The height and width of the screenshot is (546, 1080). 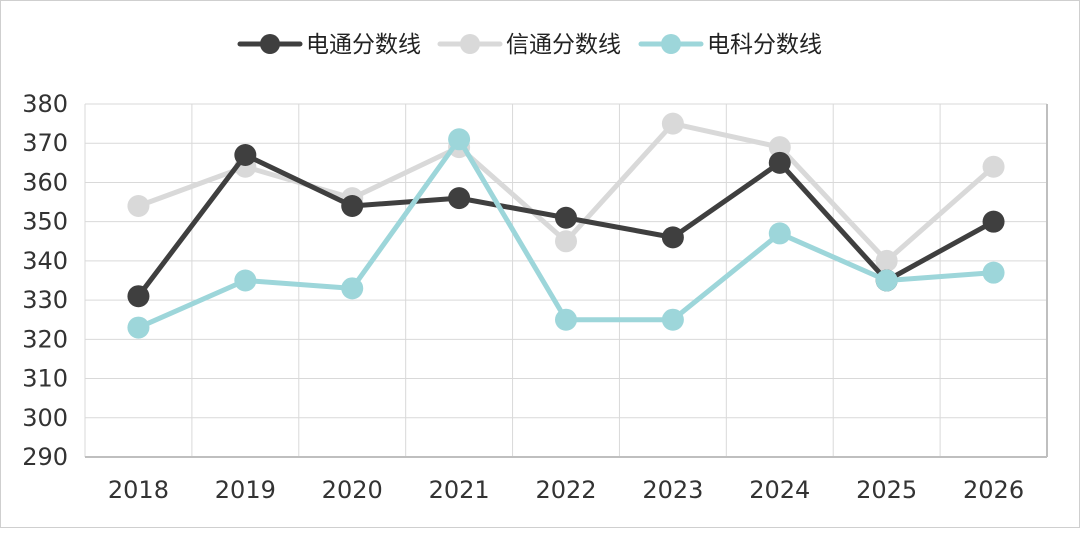 I want to click on legend-label: 信通分数线, so click(x=563, y=45).